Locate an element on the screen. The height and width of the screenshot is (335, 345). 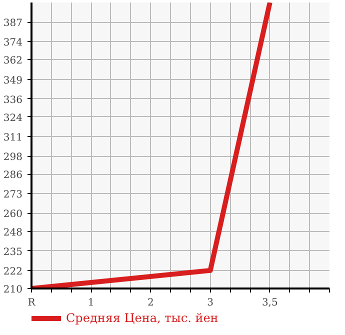
y-tick-label: 336 is located at coordinates (13, 100).